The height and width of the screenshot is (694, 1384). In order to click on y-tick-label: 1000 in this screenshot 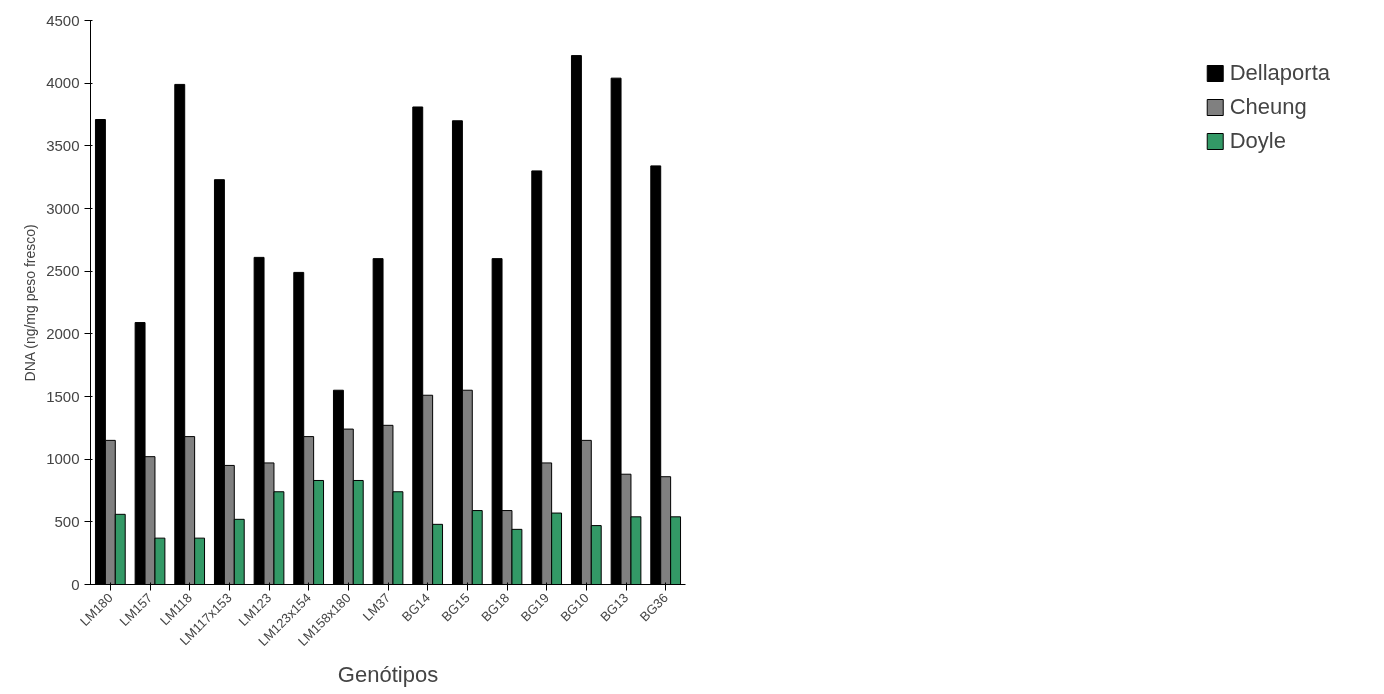, I will do `click(63, 459)`.